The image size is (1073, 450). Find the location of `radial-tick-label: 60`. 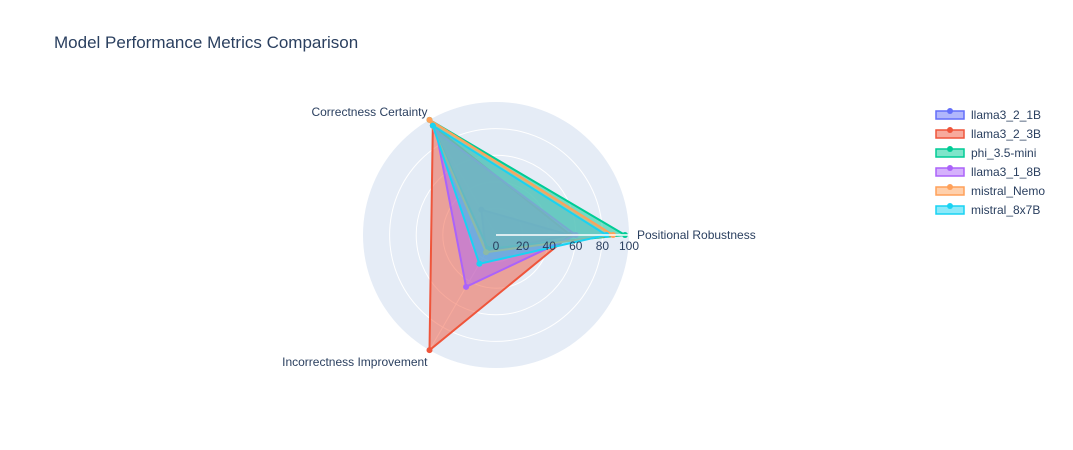

radial-tick-label: 60 is located at coordinates (576, 246).